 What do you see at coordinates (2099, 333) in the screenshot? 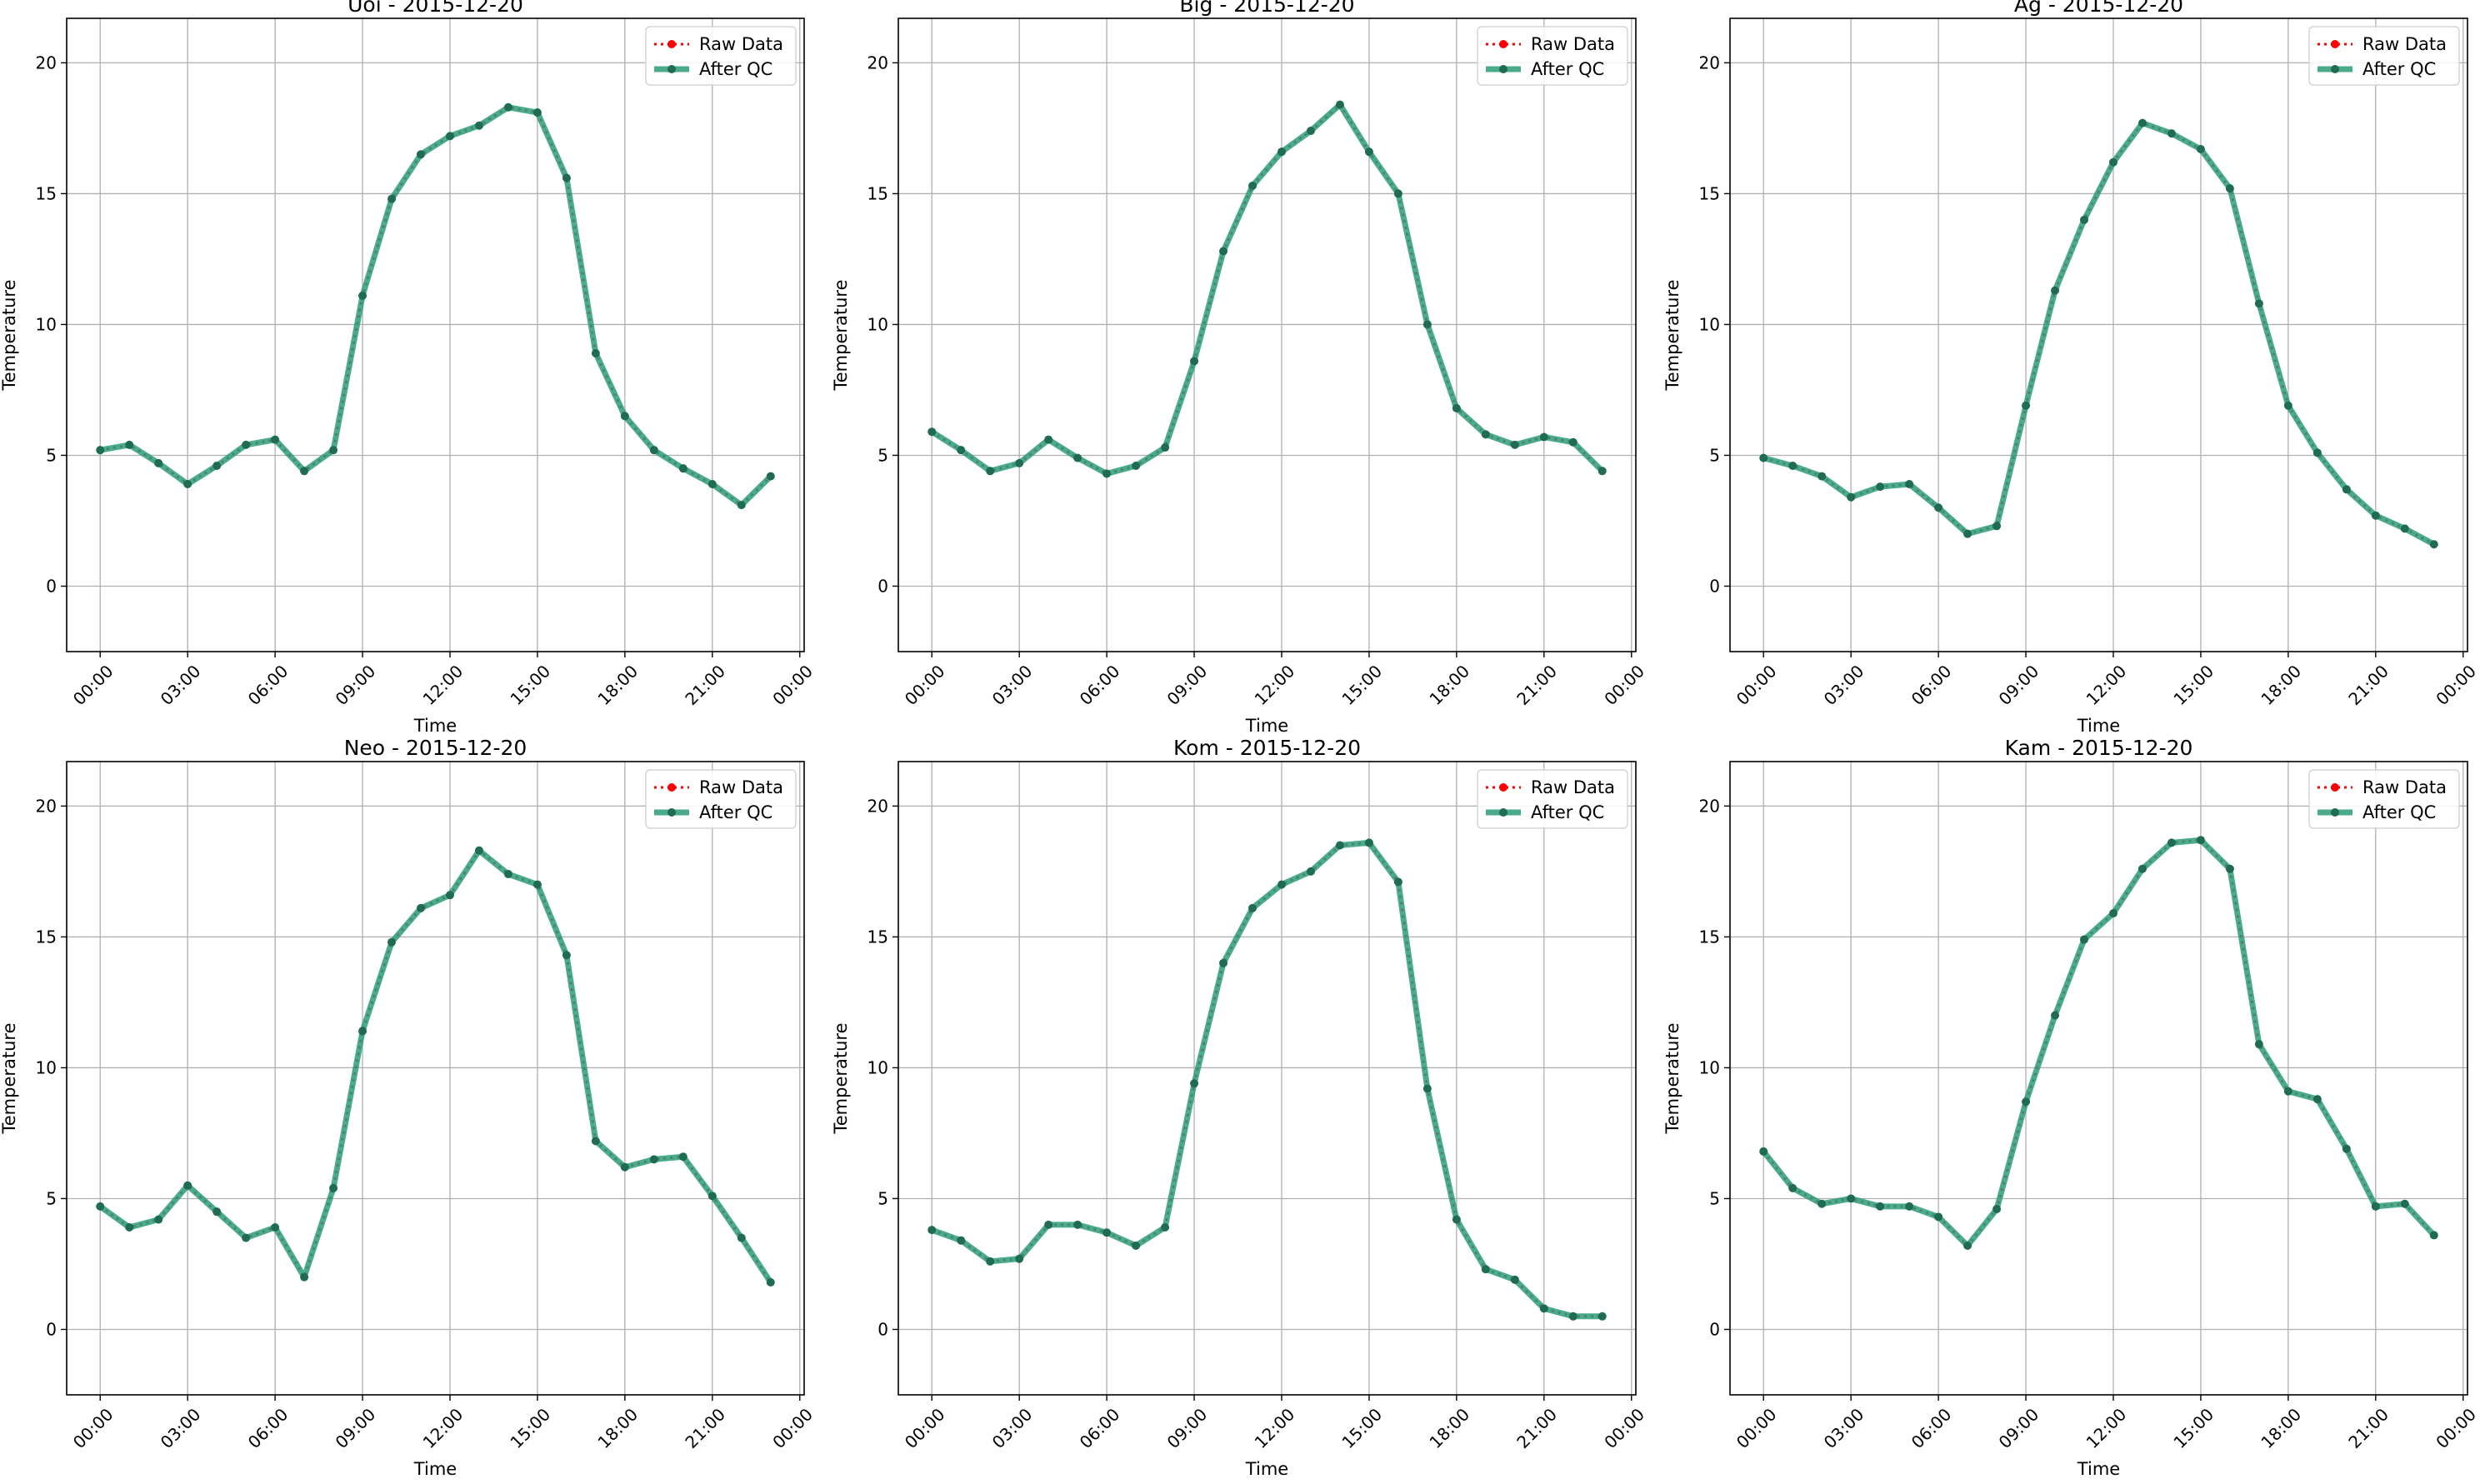
I see `series-line-after-qc` at bounding box center [2099, 333].